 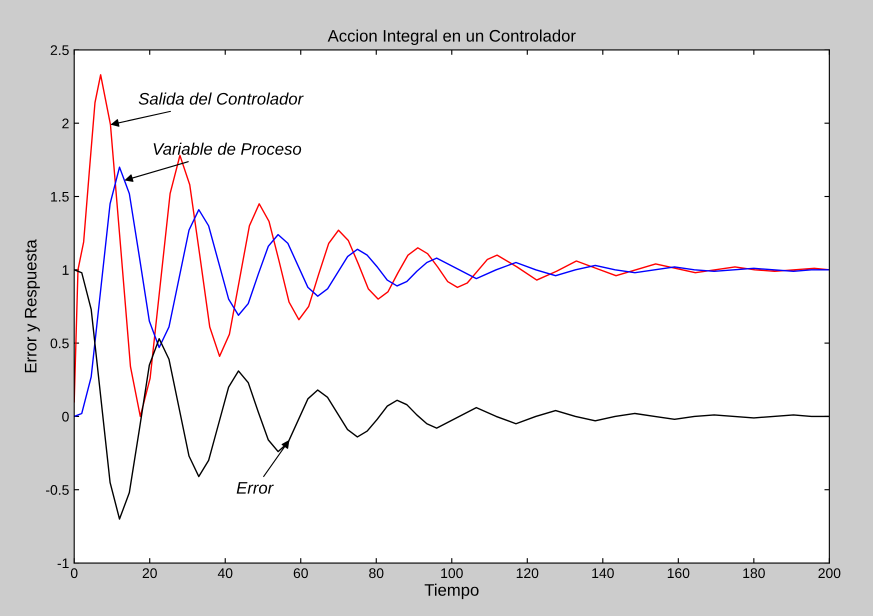 I want to click on chart-title: Accion Integral en un Controlador, so click(x=452, y=37).